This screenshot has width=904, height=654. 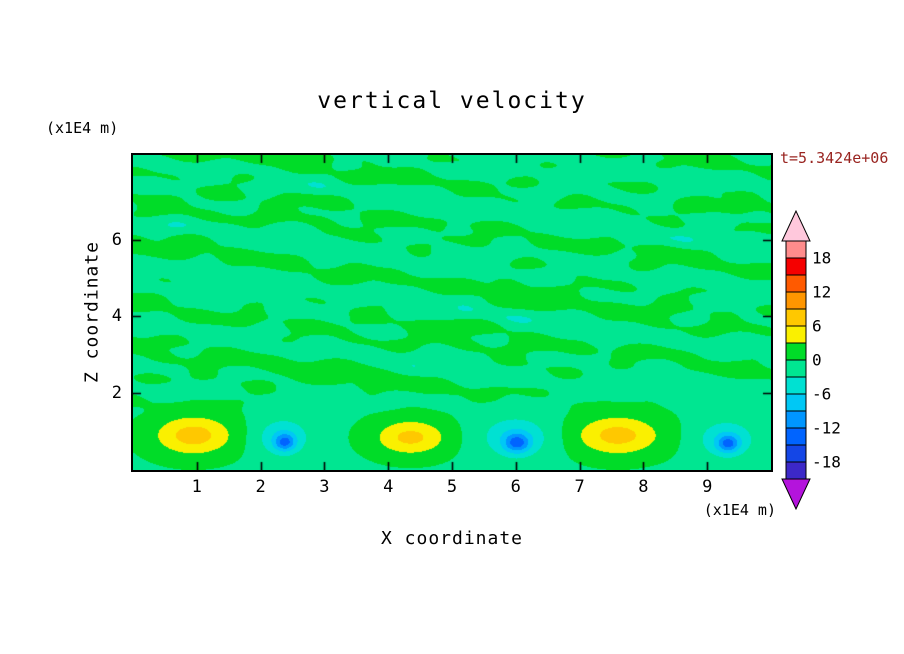 I want to click on colorbar-tick-label: 12, so click(x=822, y=292).